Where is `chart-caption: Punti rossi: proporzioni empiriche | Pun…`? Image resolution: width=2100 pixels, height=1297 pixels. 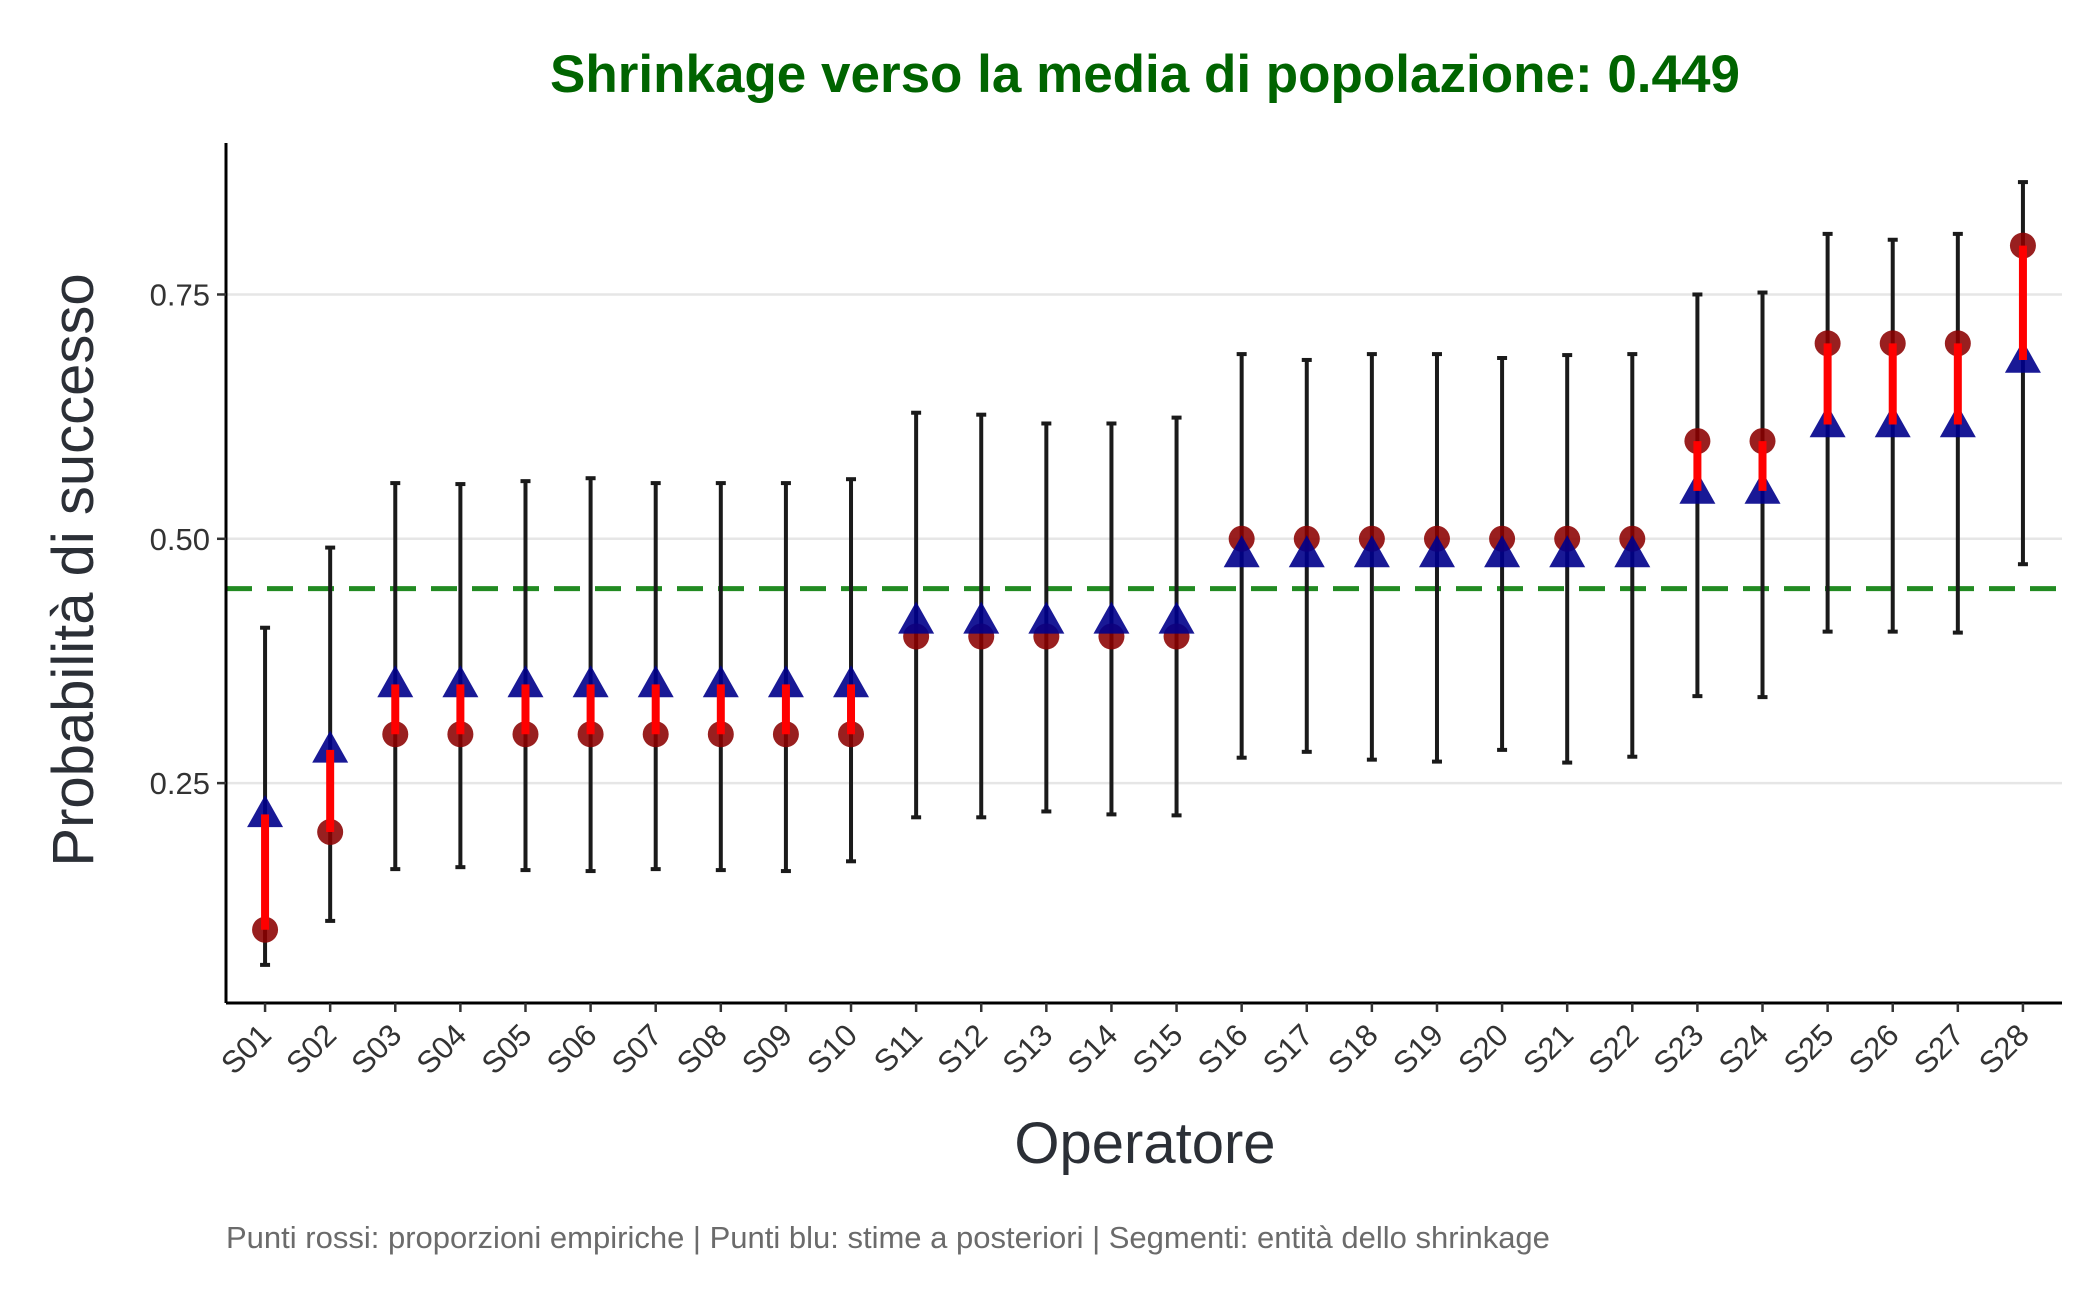 chart-caption: Punti rossi: proporzioni empiriche | Pun… is located at coordinates (888, 1237).